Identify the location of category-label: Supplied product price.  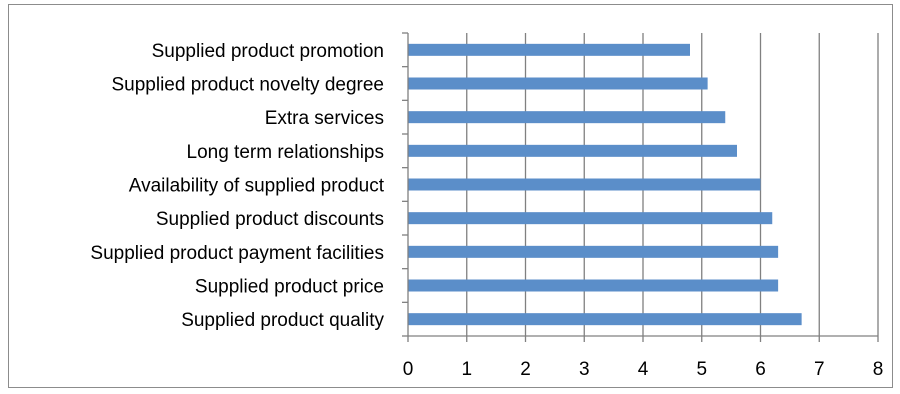
(289, 287).